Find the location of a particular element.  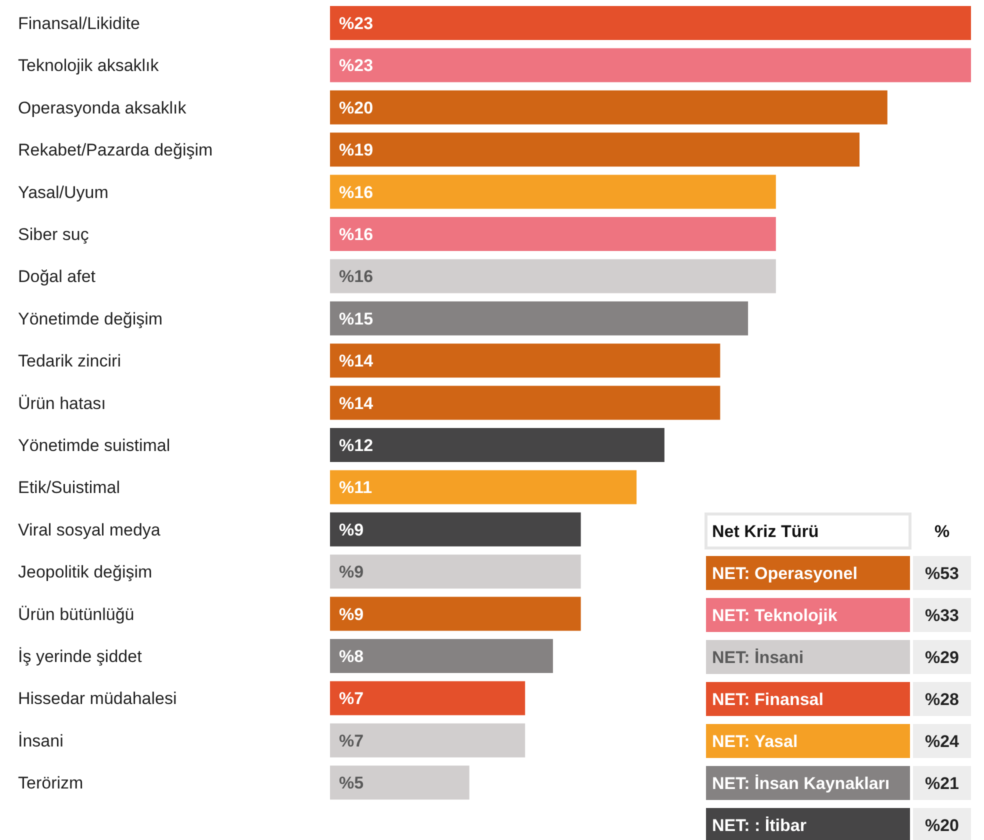

category-label: NET: Yasal is located at coordinates (755, 741).